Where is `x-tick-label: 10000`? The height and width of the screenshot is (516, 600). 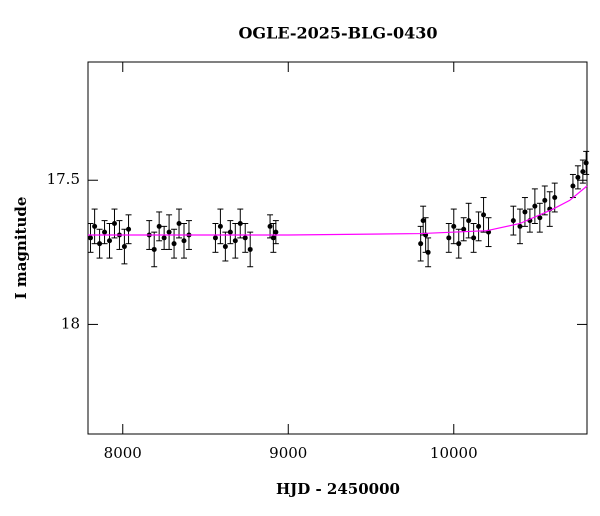 x-tick-label: 10000 is located at coordinates (454, 453).